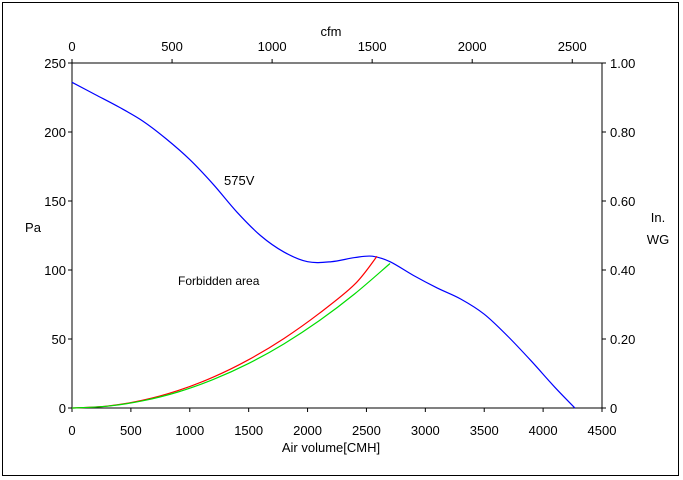  I want to click on left-axis-label: Pa, so click(33, 227).